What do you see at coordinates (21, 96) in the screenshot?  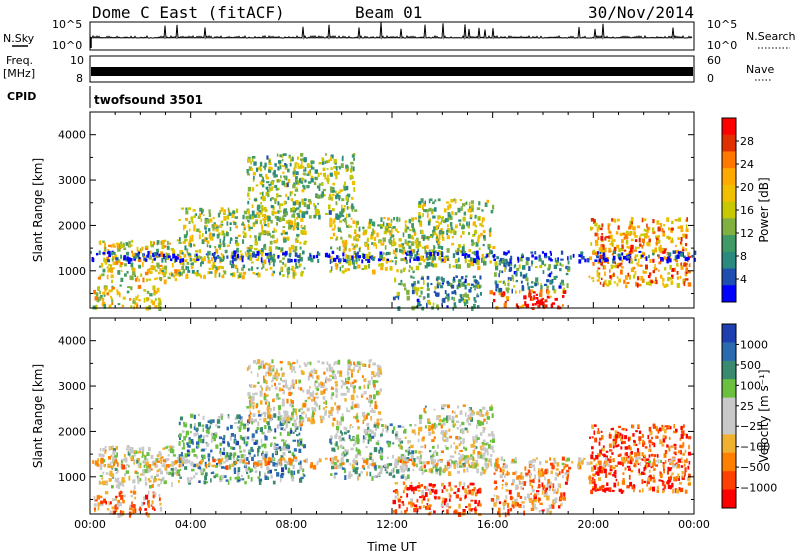 I see `cpid-label: CPID` at bounding box center [21, 96].